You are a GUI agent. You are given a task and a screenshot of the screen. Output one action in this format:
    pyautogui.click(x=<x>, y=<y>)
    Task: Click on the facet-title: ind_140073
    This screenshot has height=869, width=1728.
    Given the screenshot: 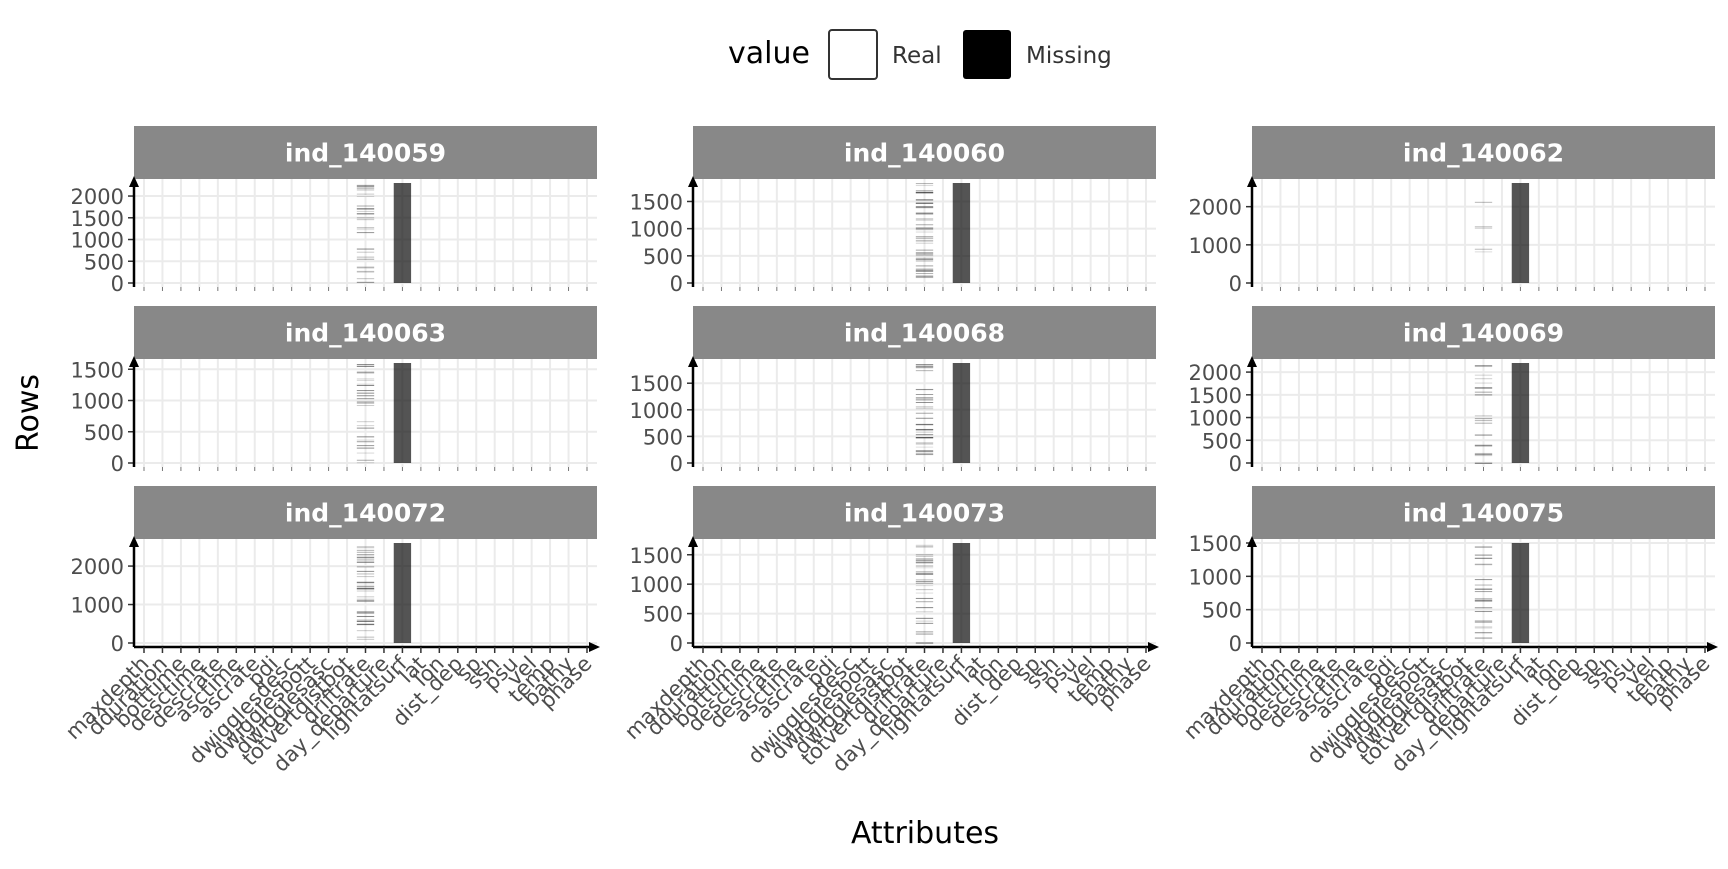 What is the action you would take?
    pyautogui.click(x=924, y=513)
    